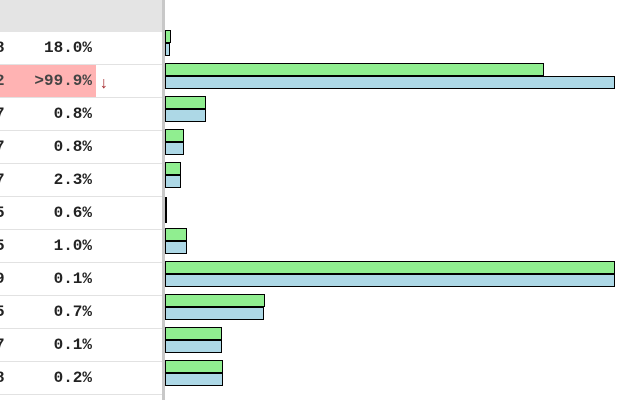 This screenshot has width=640, height=400. What do you see at coordinates (72, 180) in the screenshot?
I see `row-percent: 2.3%` at bounding box center [72, 180].